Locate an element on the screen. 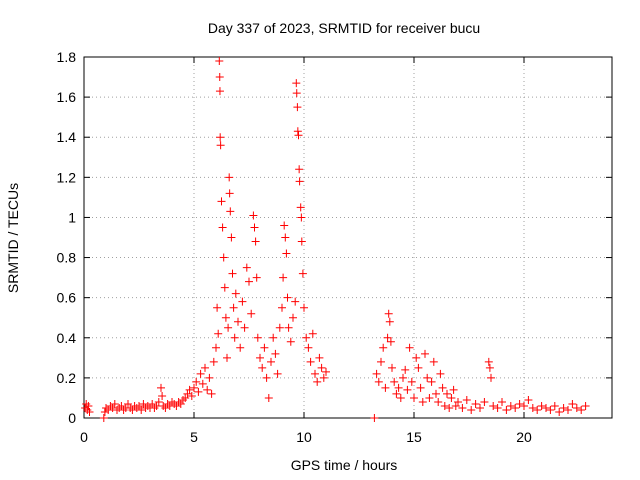  y-tick-label: 1.4 is located at coordinates (67, 137).